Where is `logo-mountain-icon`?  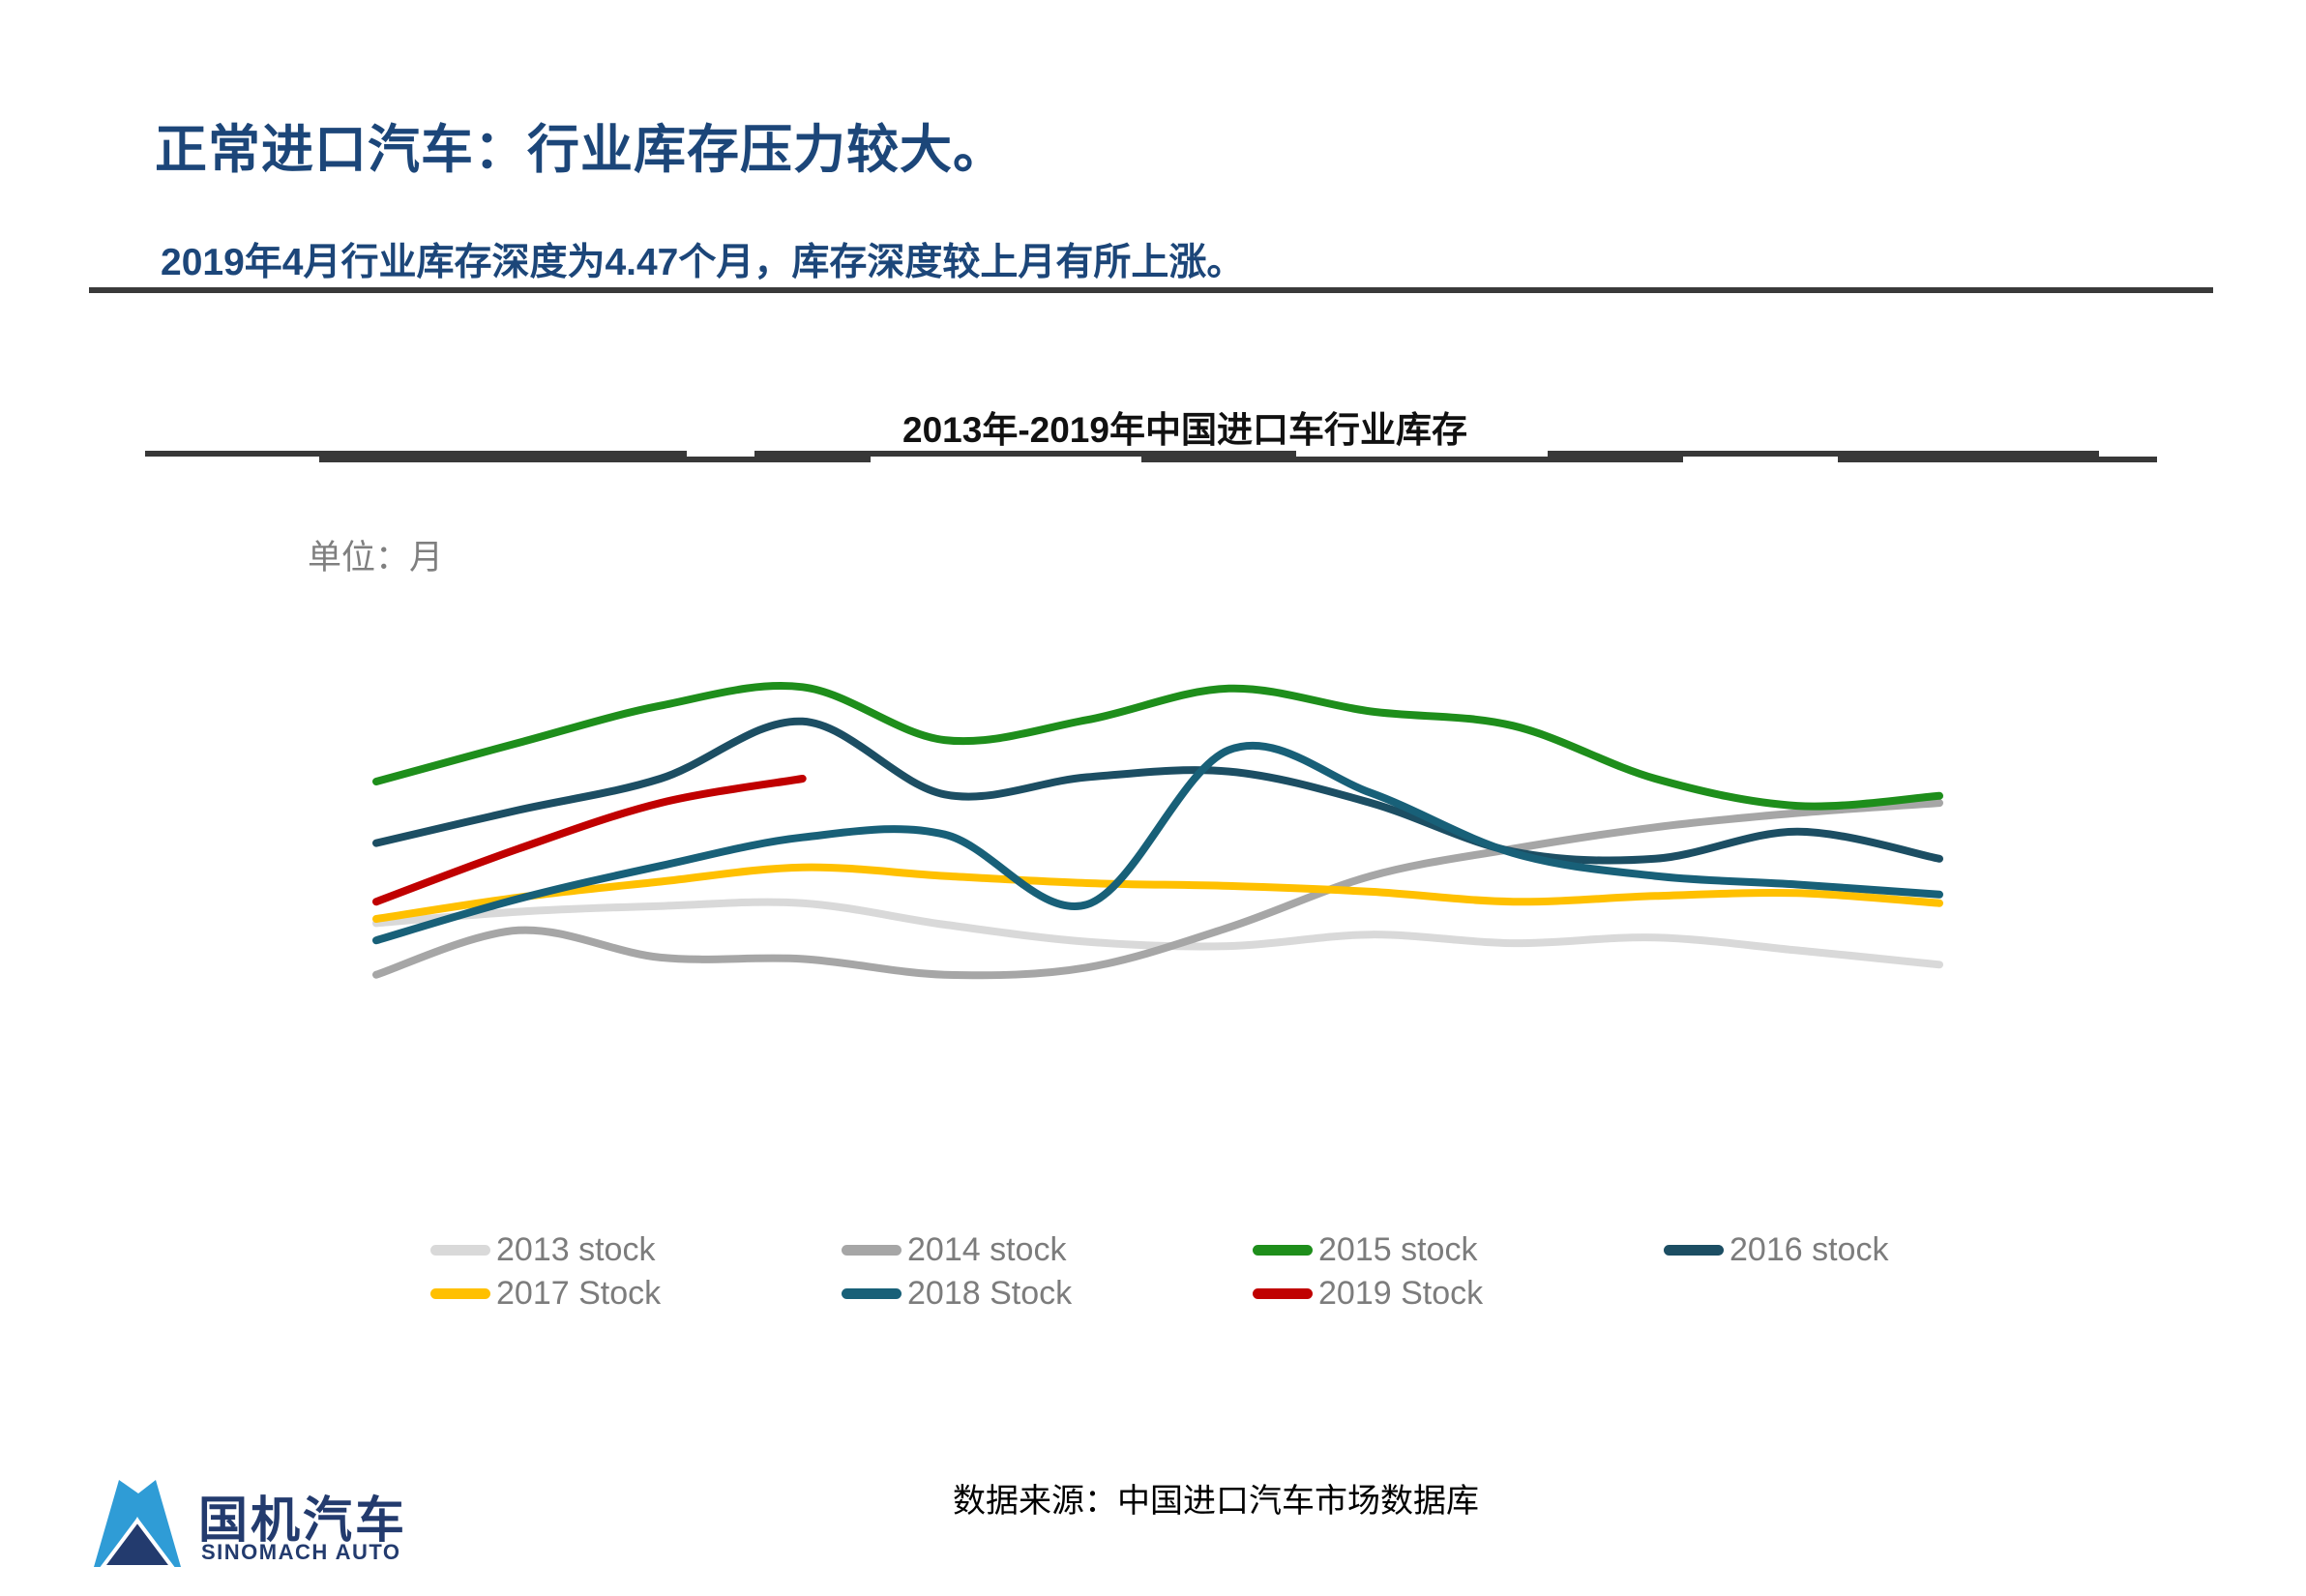
logo-mountain-icon is located at coordinates (137, 1524).